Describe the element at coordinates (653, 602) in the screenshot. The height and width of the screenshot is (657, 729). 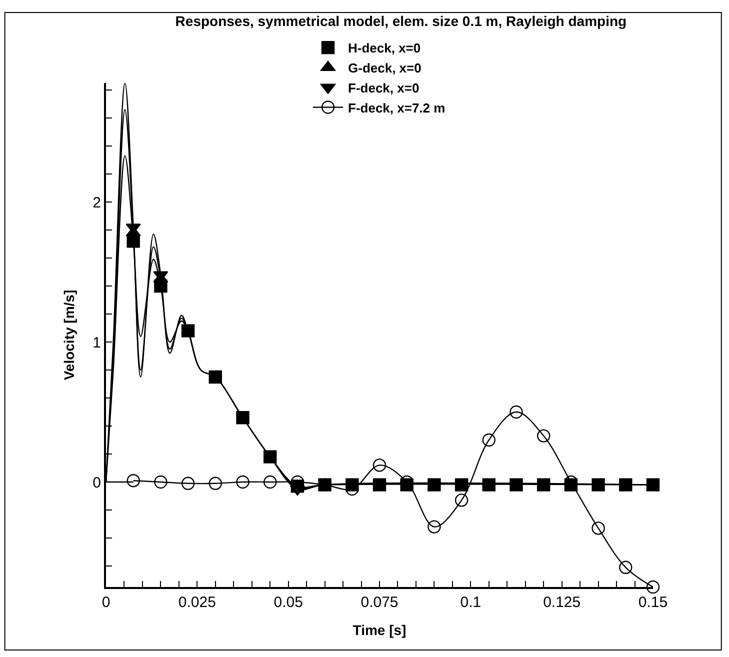
I see `x-tick-label: 0.15` at that location.